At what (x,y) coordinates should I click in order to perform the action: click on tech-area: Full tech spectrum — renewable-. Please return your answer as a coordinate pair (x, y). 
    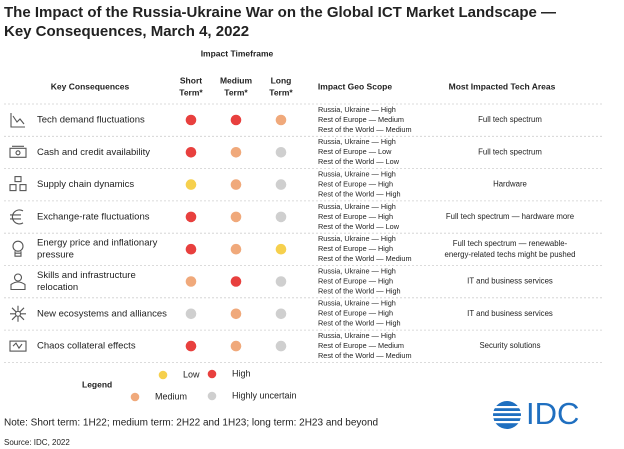
    Looking at the image, I should click on (510, 243).